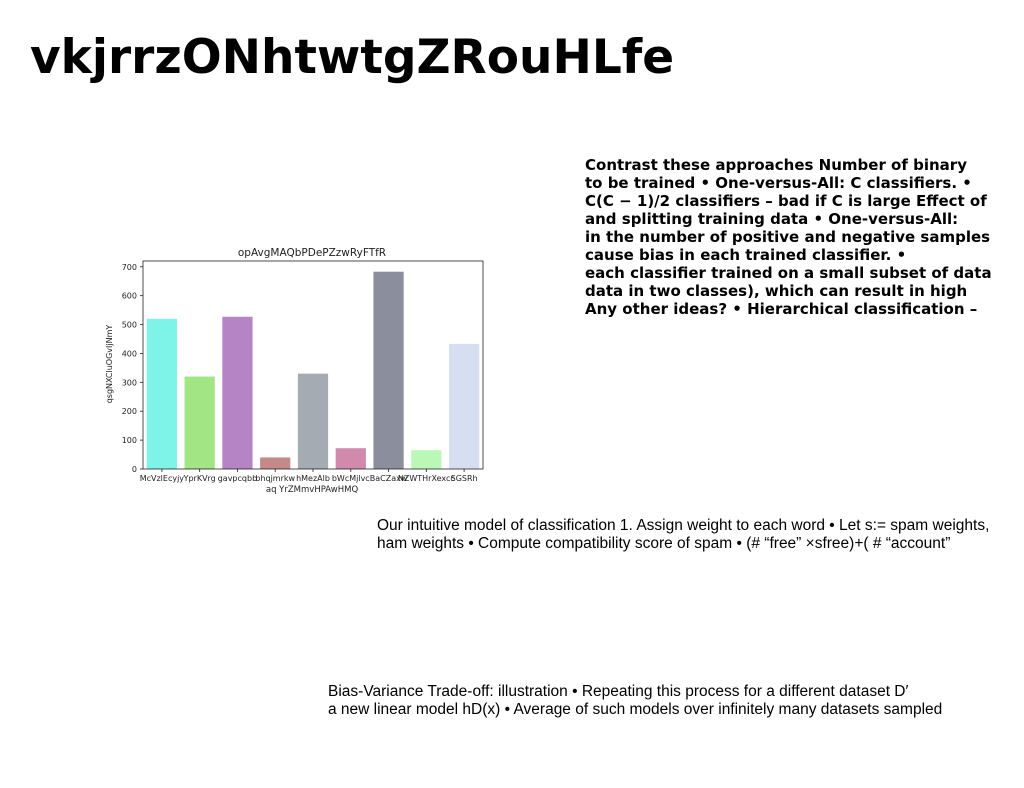 The width and height of the screenshot is (1024, 788). What do you see at coordinates (129, 440) in the screenshot?
I see `y-tick-label: 100` at bounding box center [129, 440].